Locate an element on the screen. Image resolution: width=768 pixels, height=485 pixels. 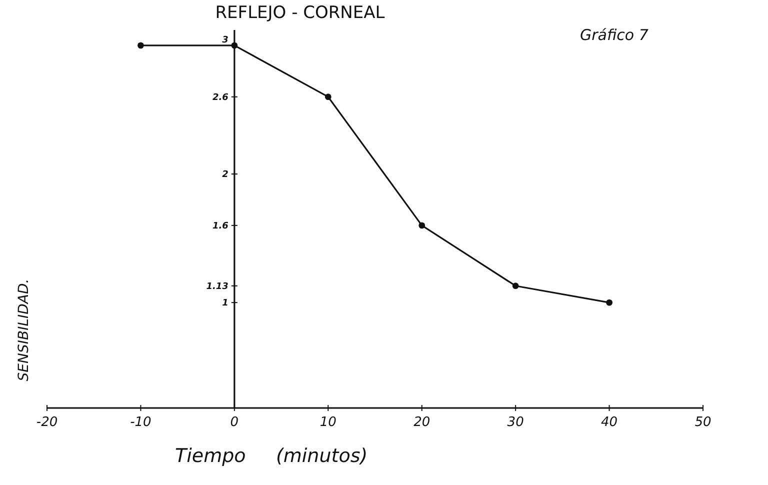
x-tick-label: 10 is located at coordinates (328, 422).